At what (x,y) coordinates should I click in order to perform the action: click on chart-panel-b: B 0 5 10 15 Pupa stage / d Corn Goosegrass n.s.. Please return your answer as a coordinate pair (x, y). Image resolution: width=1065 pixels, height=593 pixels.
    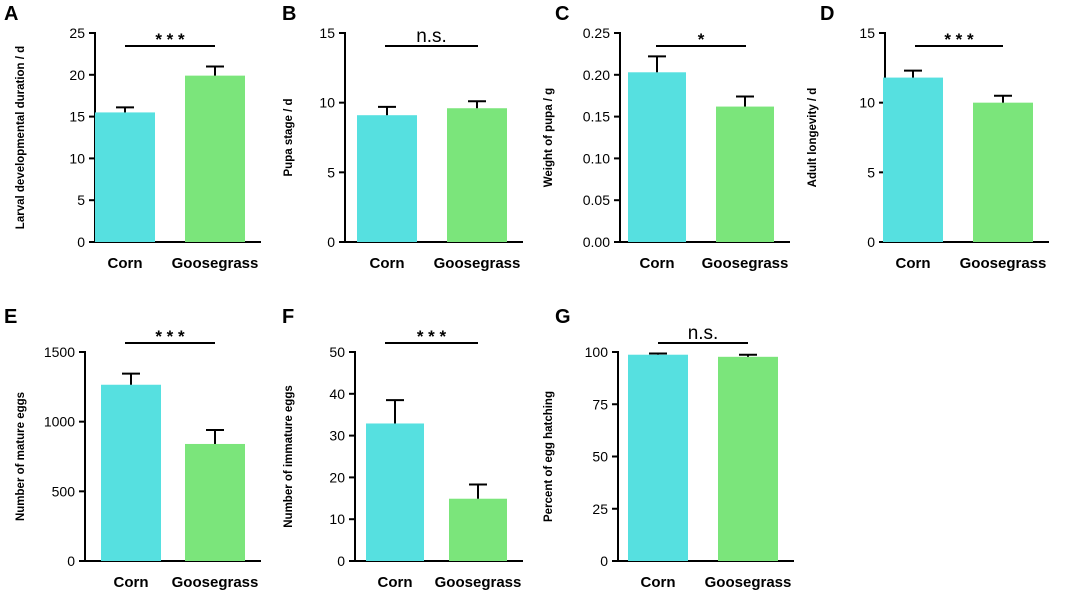
    Looking at the image, I should click on (402, 137).